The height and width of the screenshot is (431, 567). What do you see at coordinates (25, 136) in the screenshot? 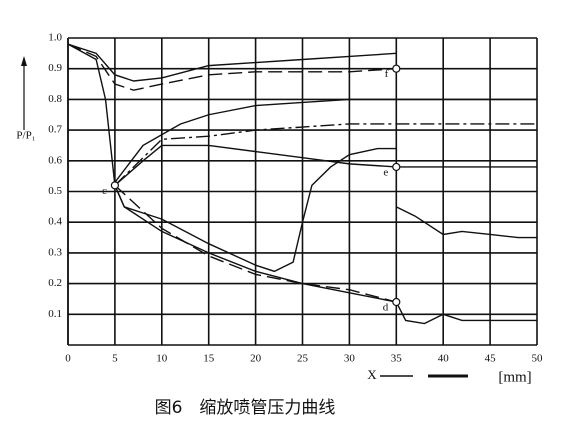
I see `y-axis-label: P/P₁` at bounding box center [25, 136].